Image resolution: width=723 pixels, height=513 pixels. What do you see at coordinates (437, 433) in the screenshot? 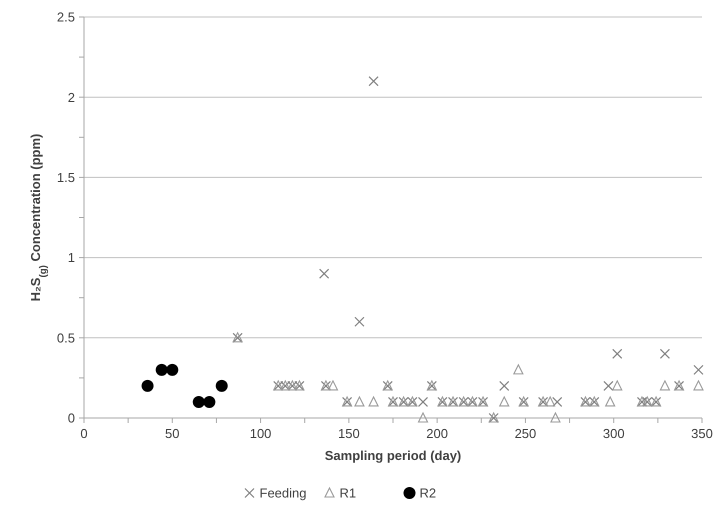
I see `x-tick-label: 200` at bounding box center [437, 433].